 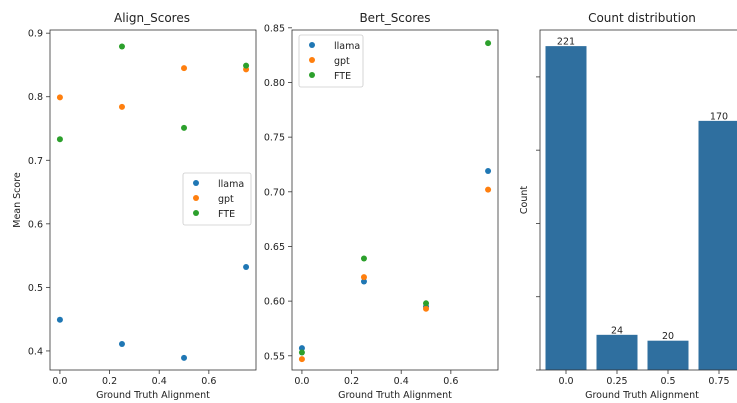 I want to click on align-scores-ytick-label: 0.6, so click(x=35, y=224).